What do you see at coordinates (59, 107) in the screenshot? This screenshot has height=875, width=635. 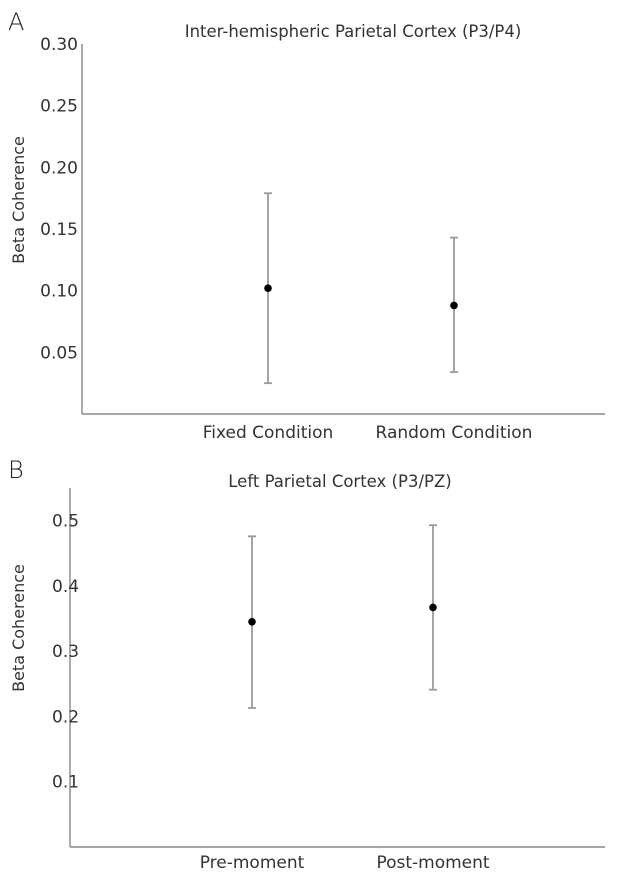 I see `y-tick-label: 0.25` at bounding box center [59, 107].